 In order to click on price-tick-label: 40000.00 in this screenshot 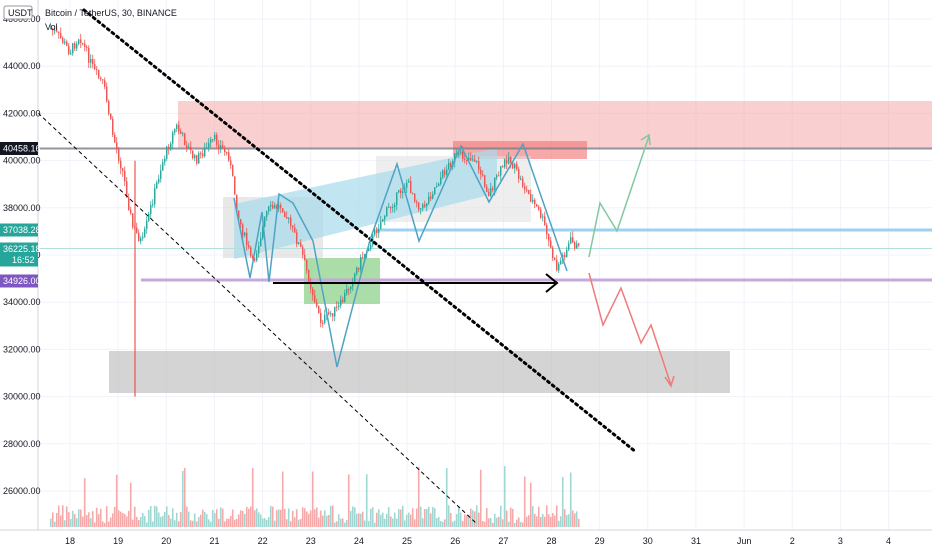, I will do `click(22, 161)`.